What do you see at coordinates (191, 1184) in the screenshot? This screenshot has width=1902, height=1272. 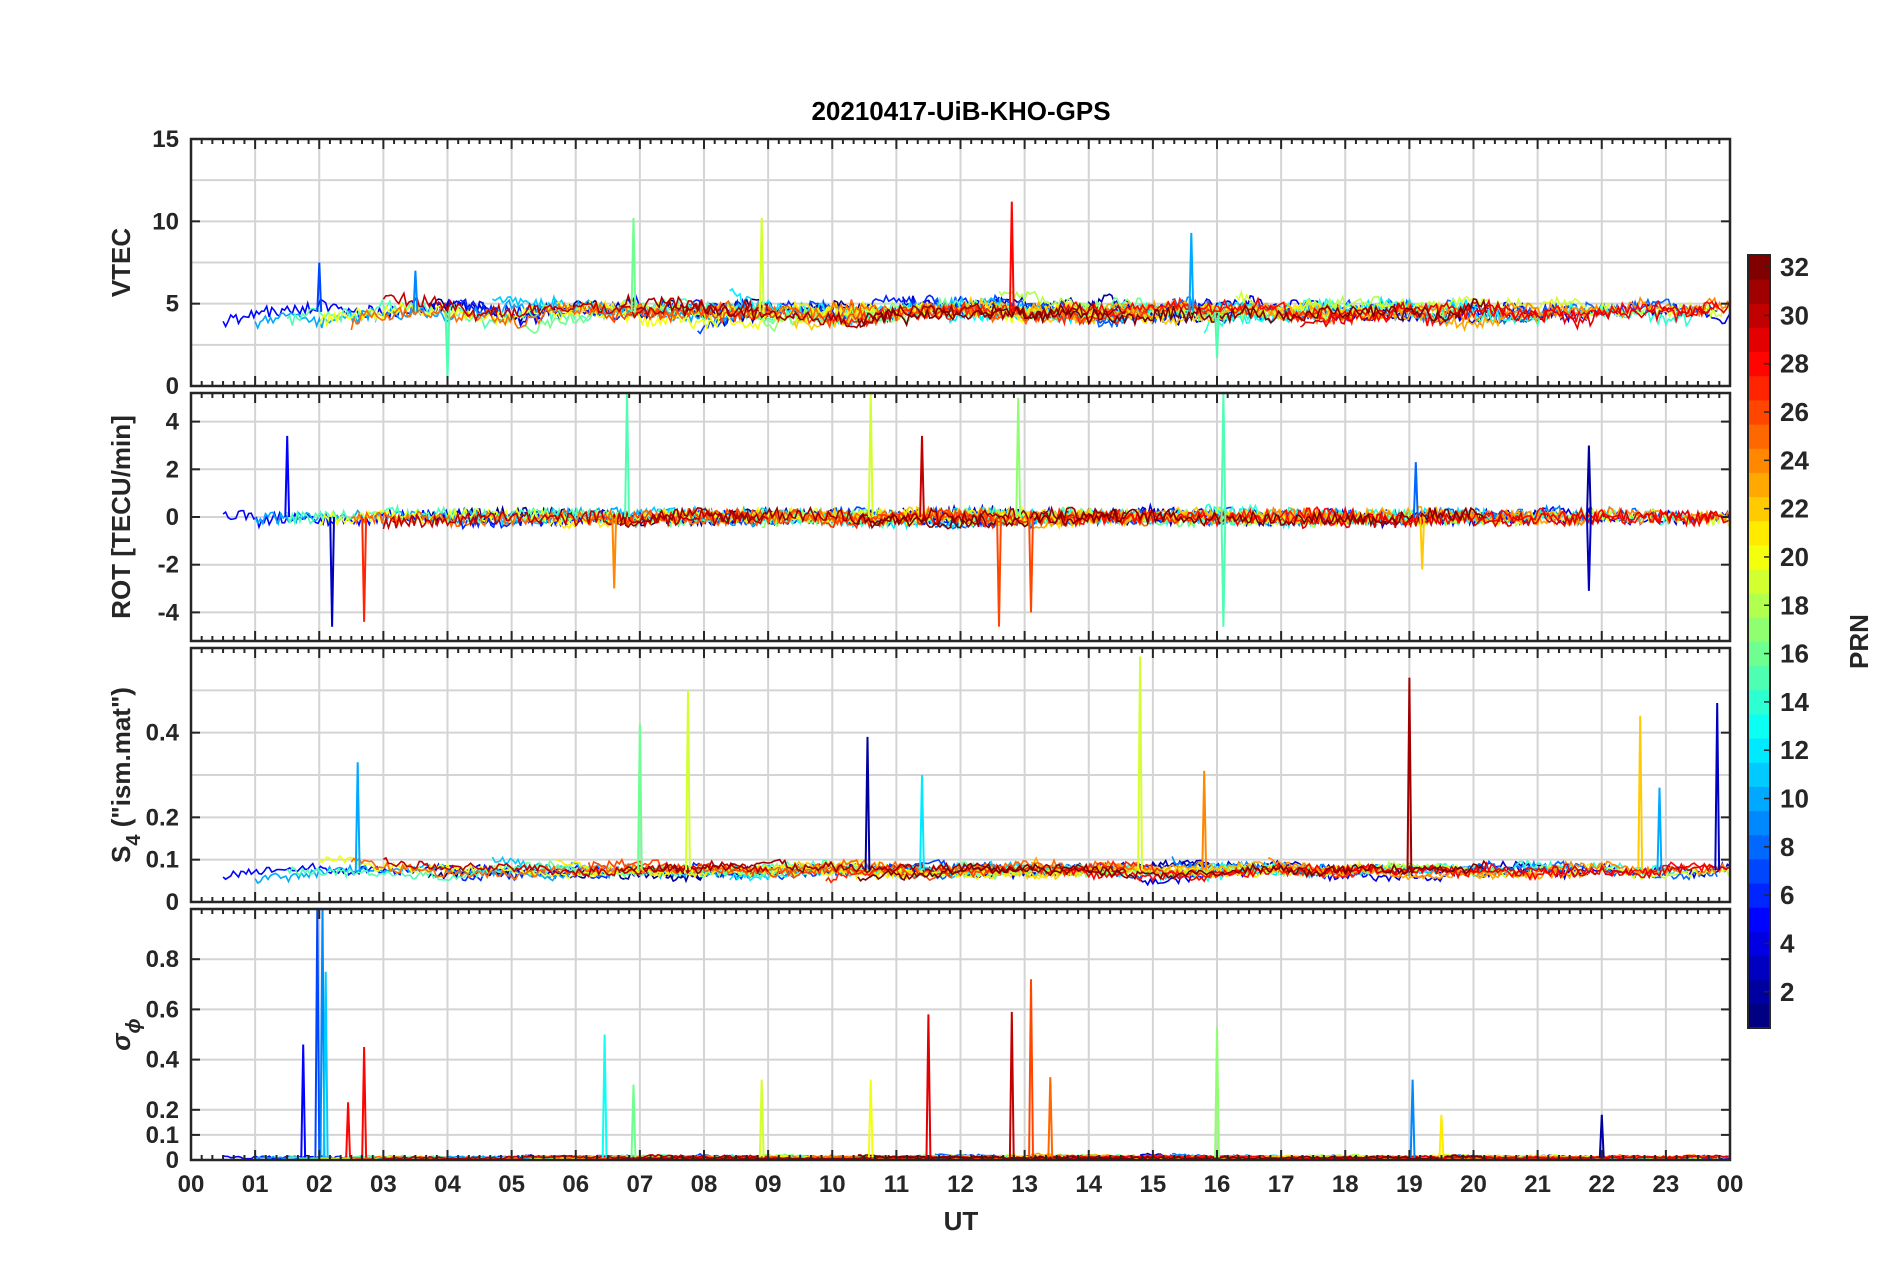 I see `x-tick-label: 00` at bounding box center [191, 1184].